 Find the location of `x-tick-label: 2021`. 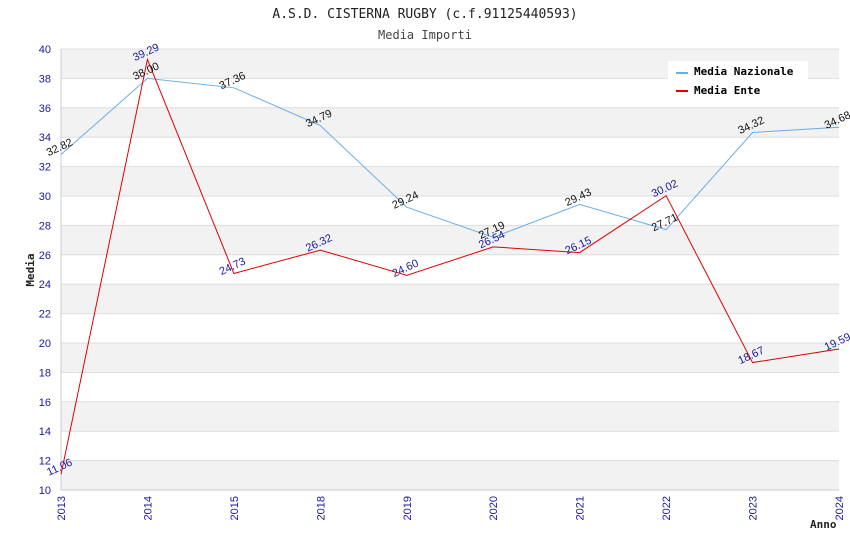

x-tick-label: 2021 is located at coordinates (581, 508).